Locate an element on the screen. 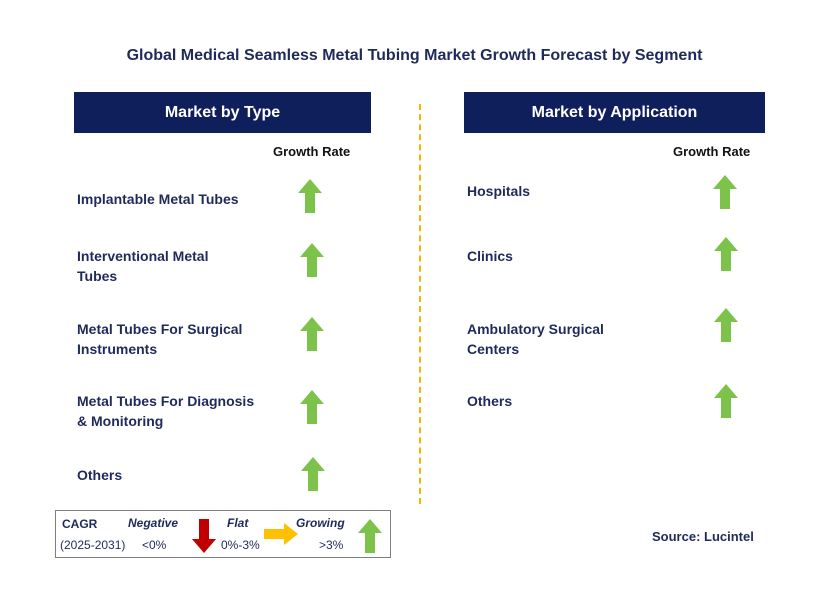  left-growth-rate-label: Growth Rate is located at coordinates (312, 151).